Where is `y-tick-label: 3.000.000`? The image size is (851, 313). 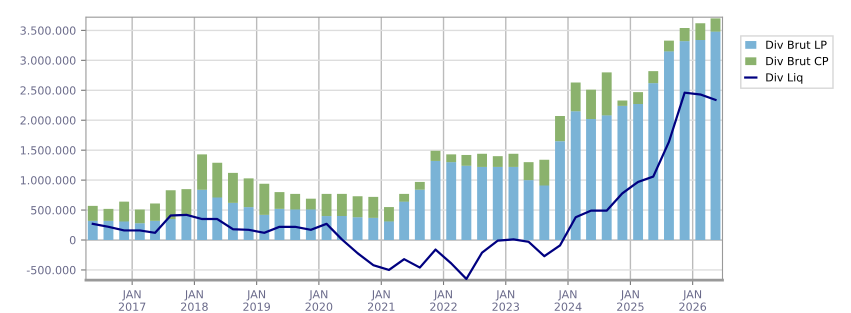 y-tick-label: 3.000.000 is located at coordinates (48, 60).